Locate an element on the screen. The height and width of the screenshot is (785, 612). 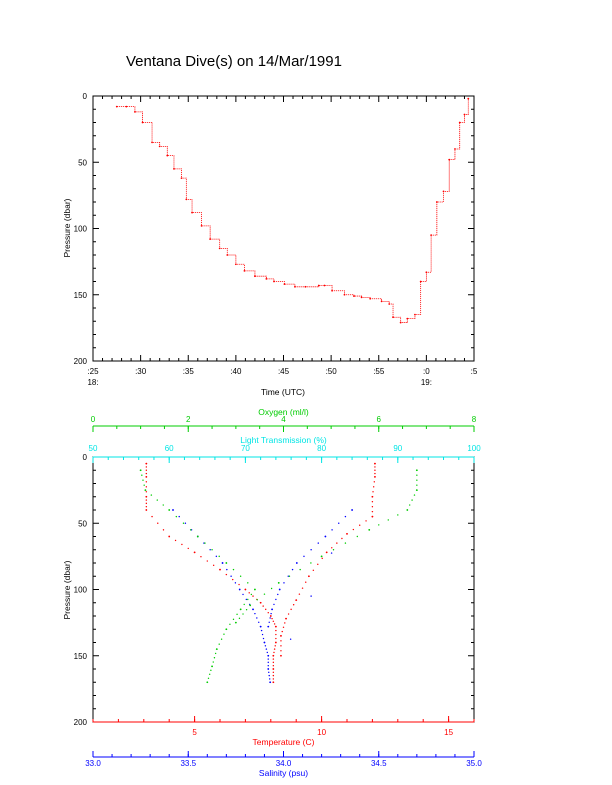
y-tick-label: 150 is located at coordinates (81, 656).